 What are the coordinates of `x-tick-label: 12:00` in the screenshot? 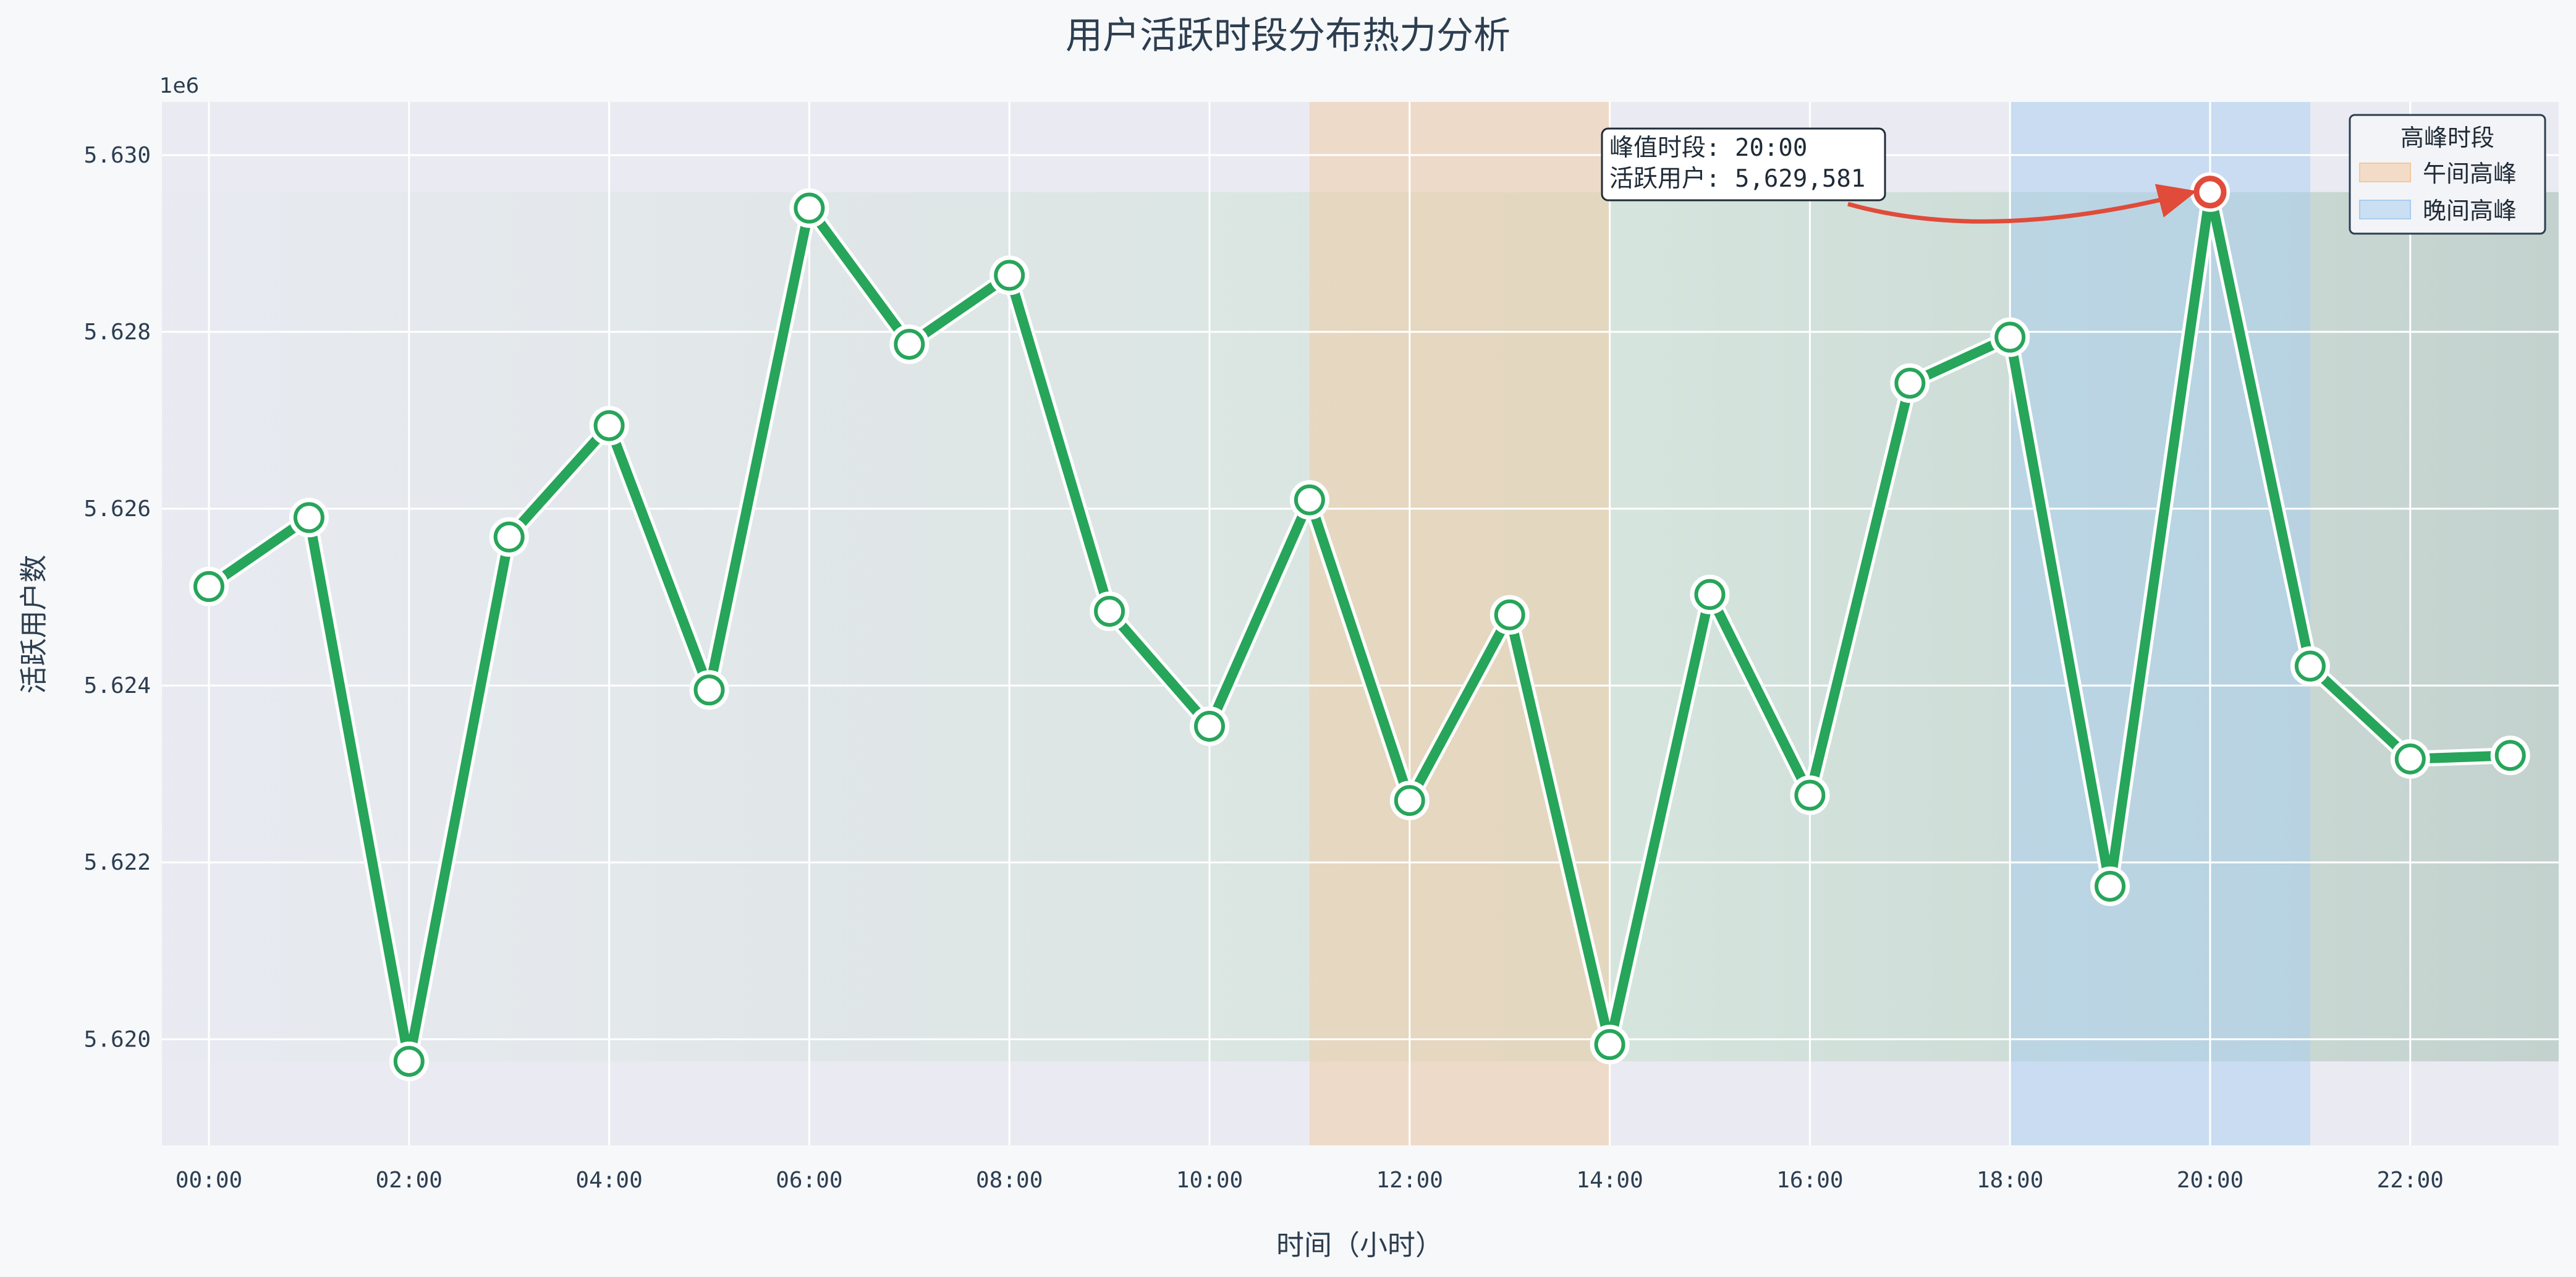 It's located at (1409, 1180).